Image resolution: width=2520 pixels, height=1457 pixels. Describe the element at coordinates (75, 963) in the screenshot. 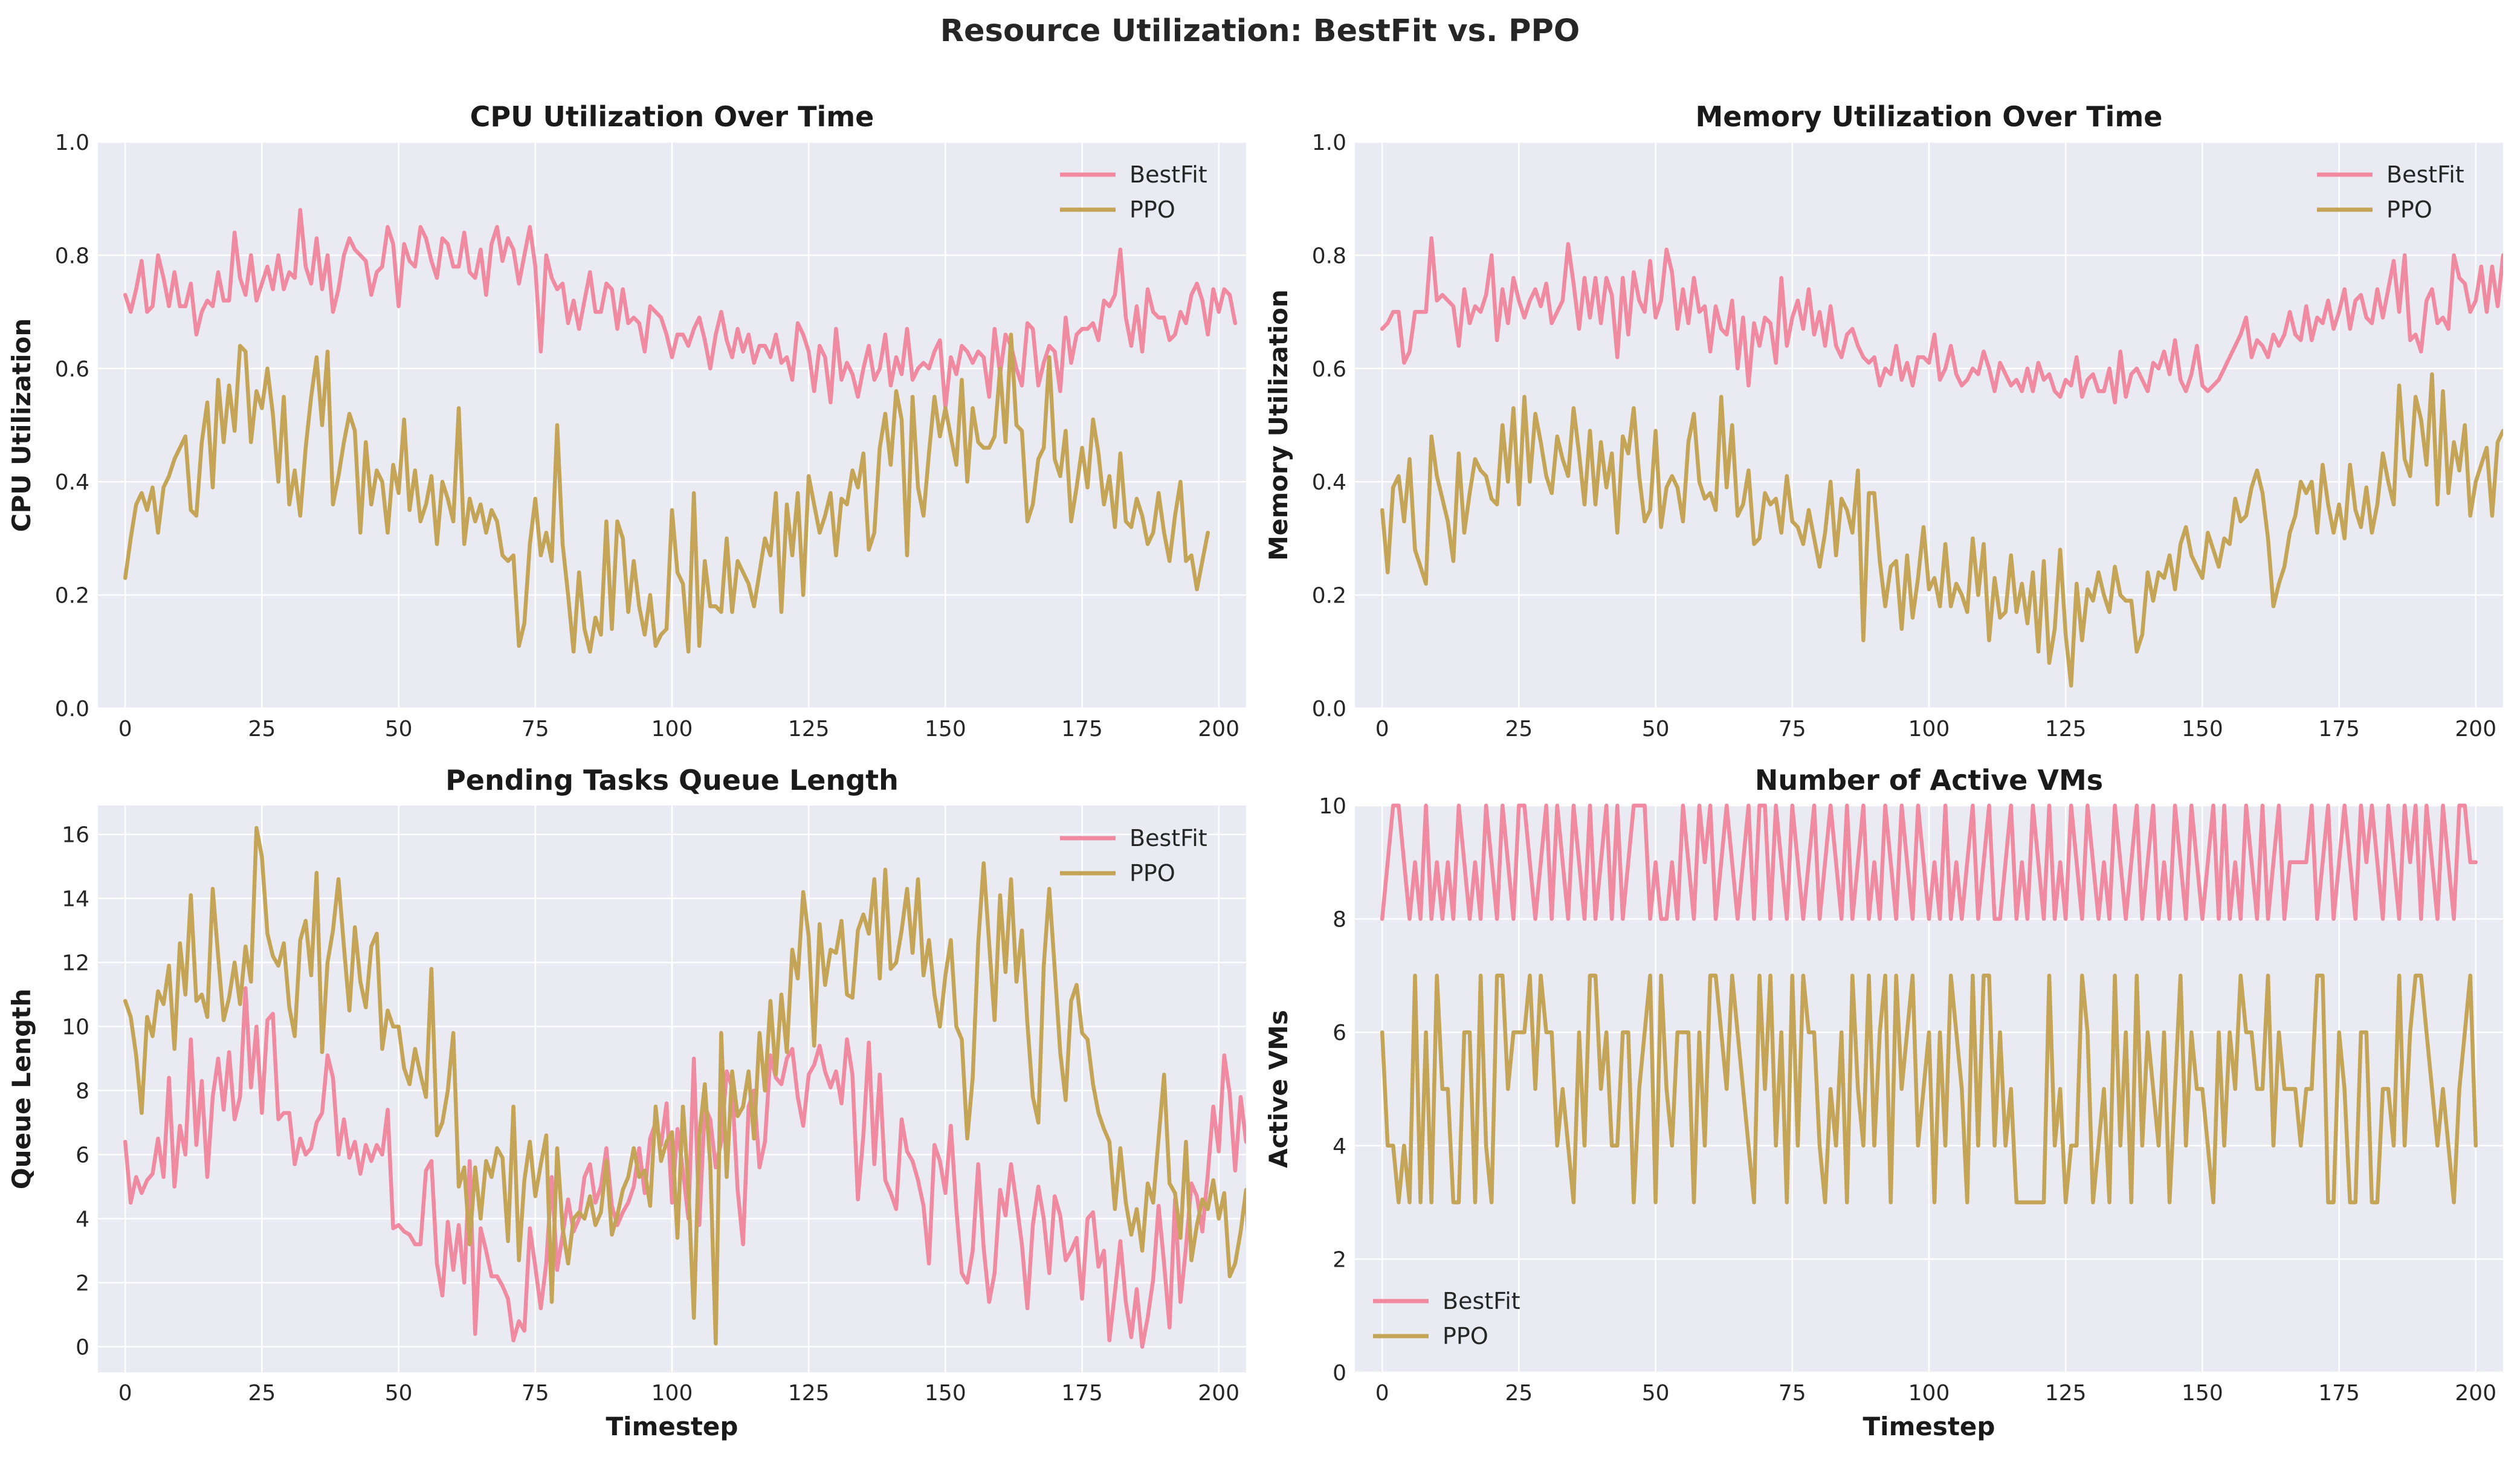

I see `y-tick-label: 12` at that location.